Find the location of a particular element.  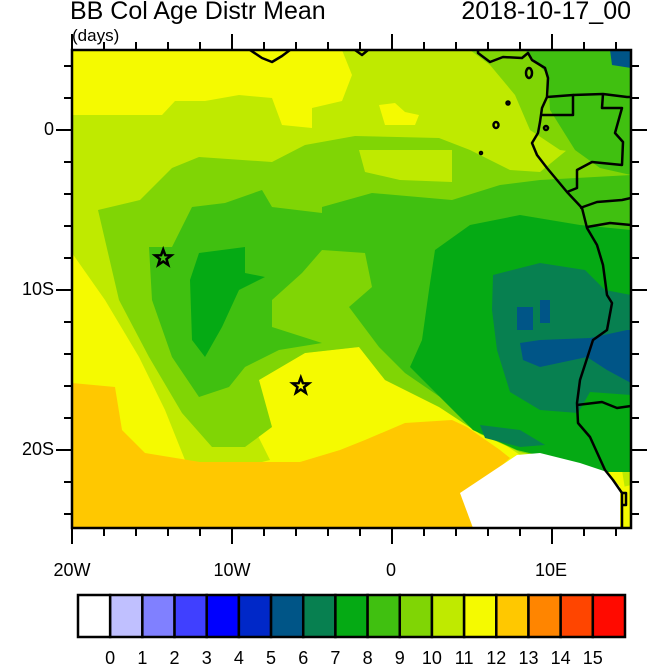

level-11-patch is located at coordinates (405, 166).